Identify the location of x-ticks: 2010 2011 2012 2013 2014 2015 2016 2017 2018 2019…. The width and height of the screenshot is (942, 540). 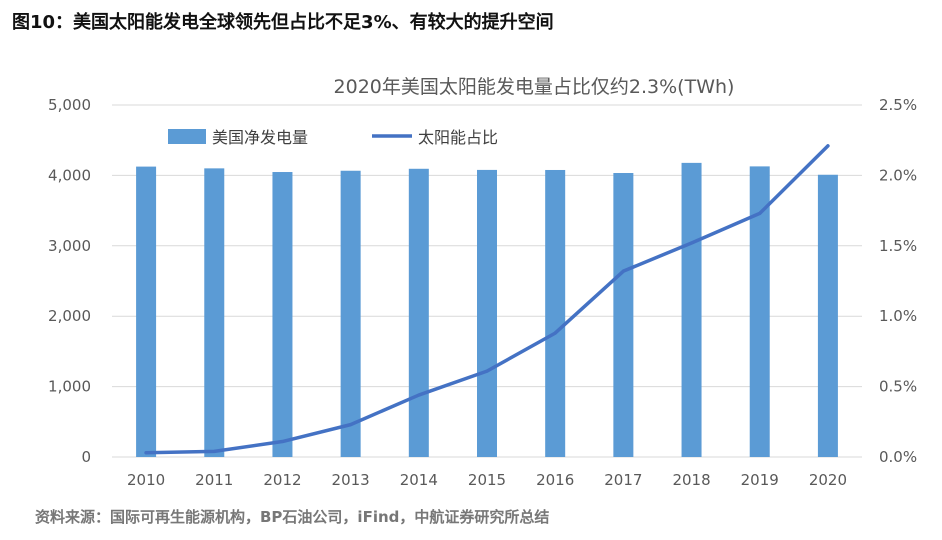
(487, 480).